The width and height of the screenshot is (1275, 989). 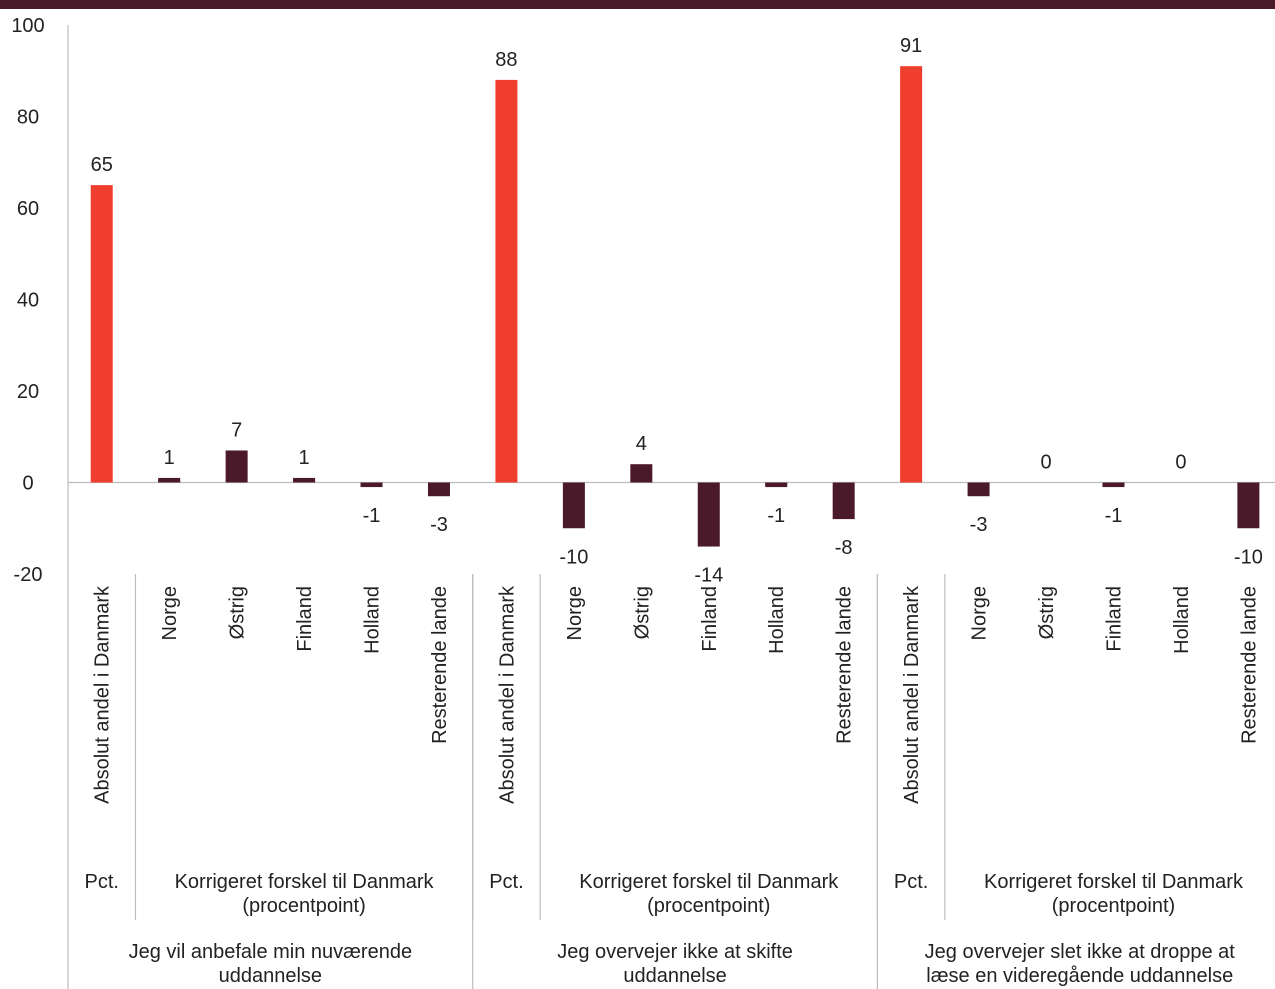 I want to click on data-label: 65, so click(x=102, y=165).